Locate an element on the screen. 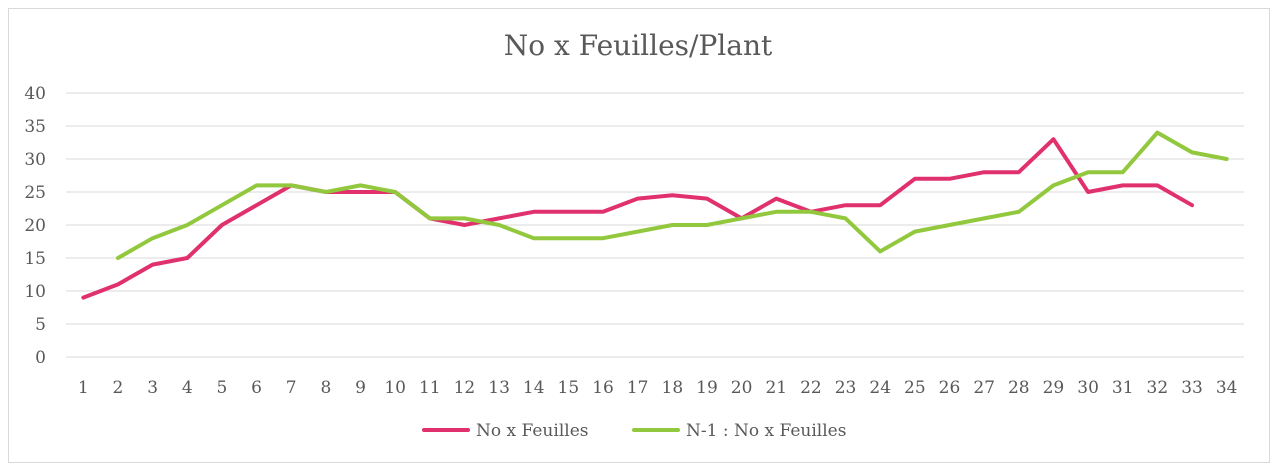 This screenshot has width=1280, height=472. x-tick-label: 22 is located at coordinates (811, 388).